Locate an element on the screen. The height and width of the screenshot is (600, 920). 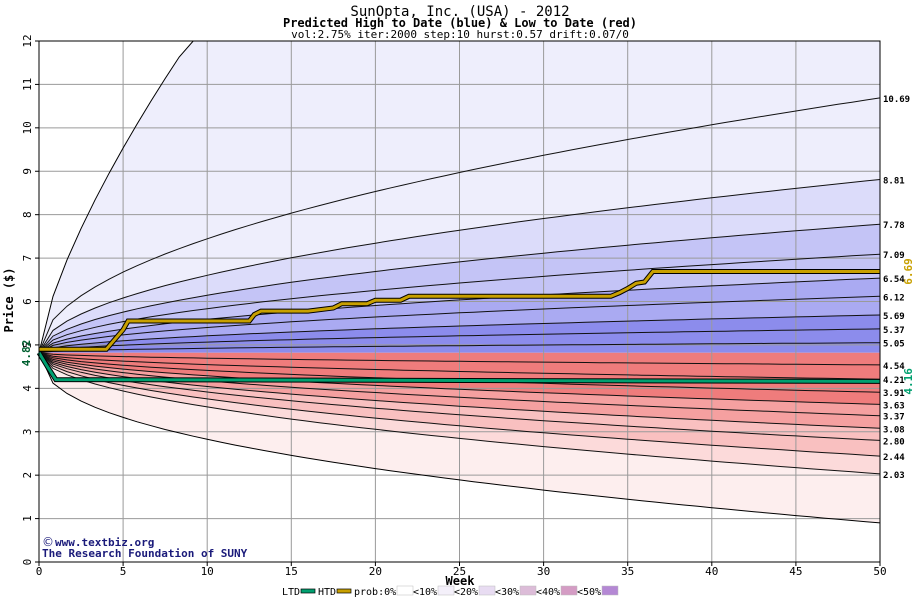
htd-line is located at coordinates (459, 310).